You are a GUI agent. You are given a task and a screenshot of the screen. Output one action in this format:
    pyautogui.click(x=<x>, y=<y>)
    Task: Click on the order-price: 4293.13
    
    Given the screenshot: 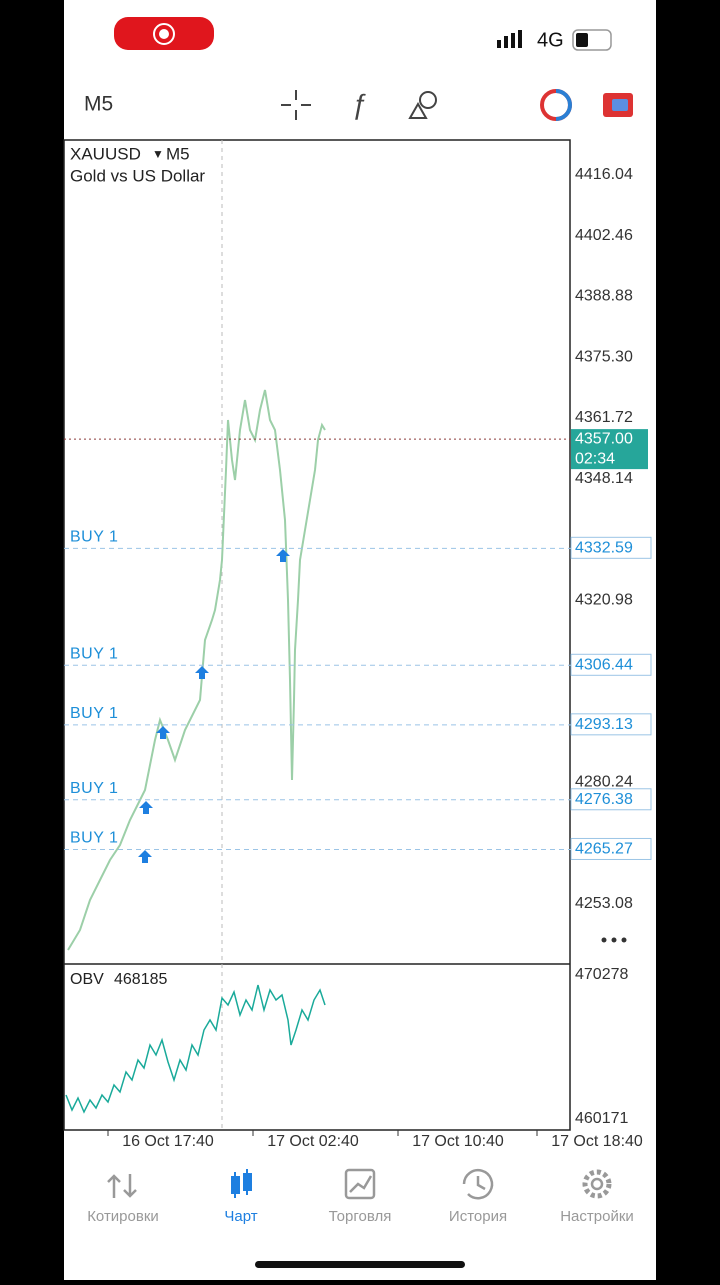 What is the action you would take?
    pyautogui.click(x=604, y=724)
    